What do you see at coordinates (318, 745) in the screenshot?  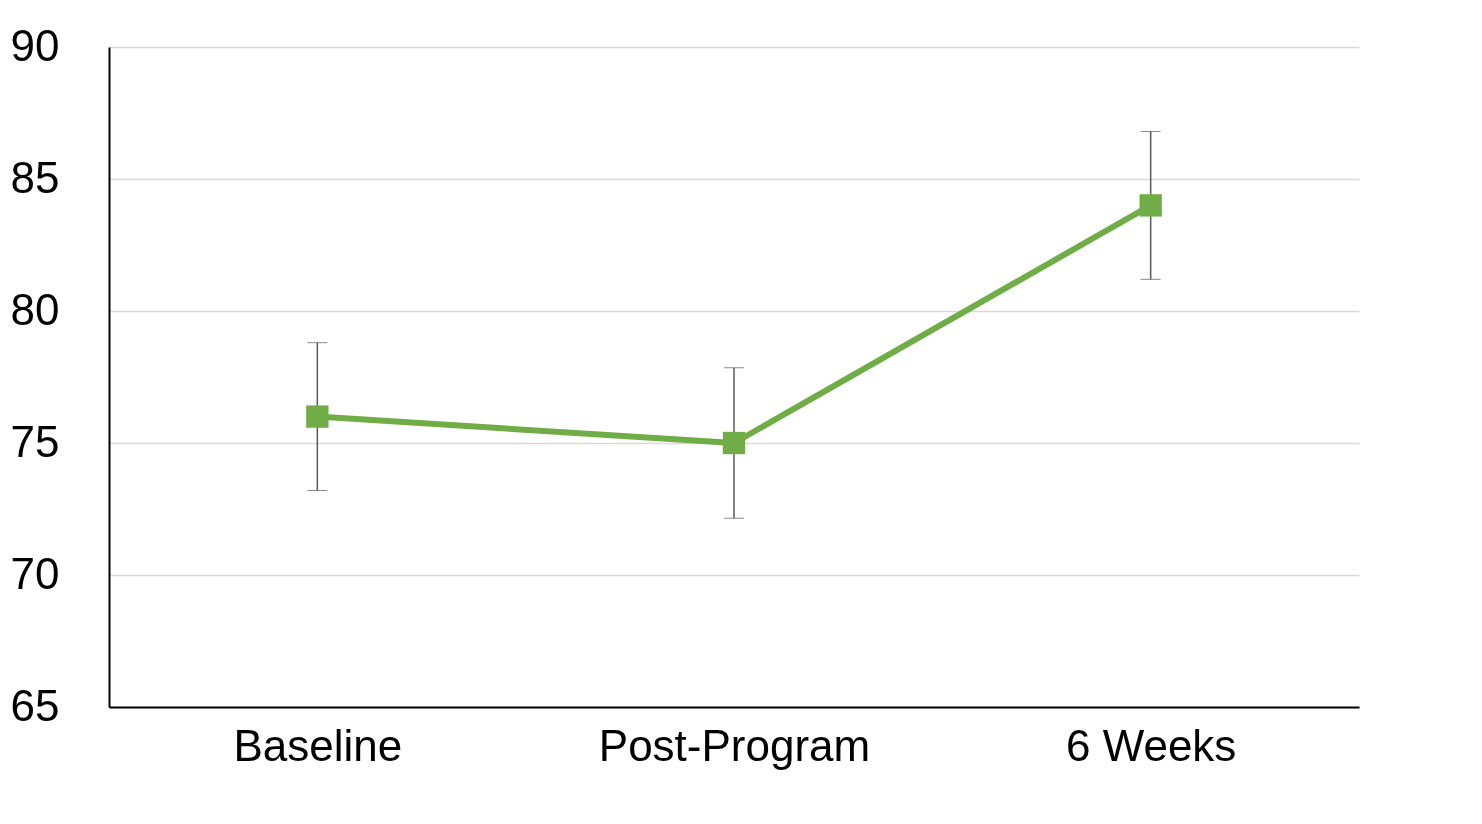 I see `x-tick-label: Baseline` at bounding box center [318, 745].